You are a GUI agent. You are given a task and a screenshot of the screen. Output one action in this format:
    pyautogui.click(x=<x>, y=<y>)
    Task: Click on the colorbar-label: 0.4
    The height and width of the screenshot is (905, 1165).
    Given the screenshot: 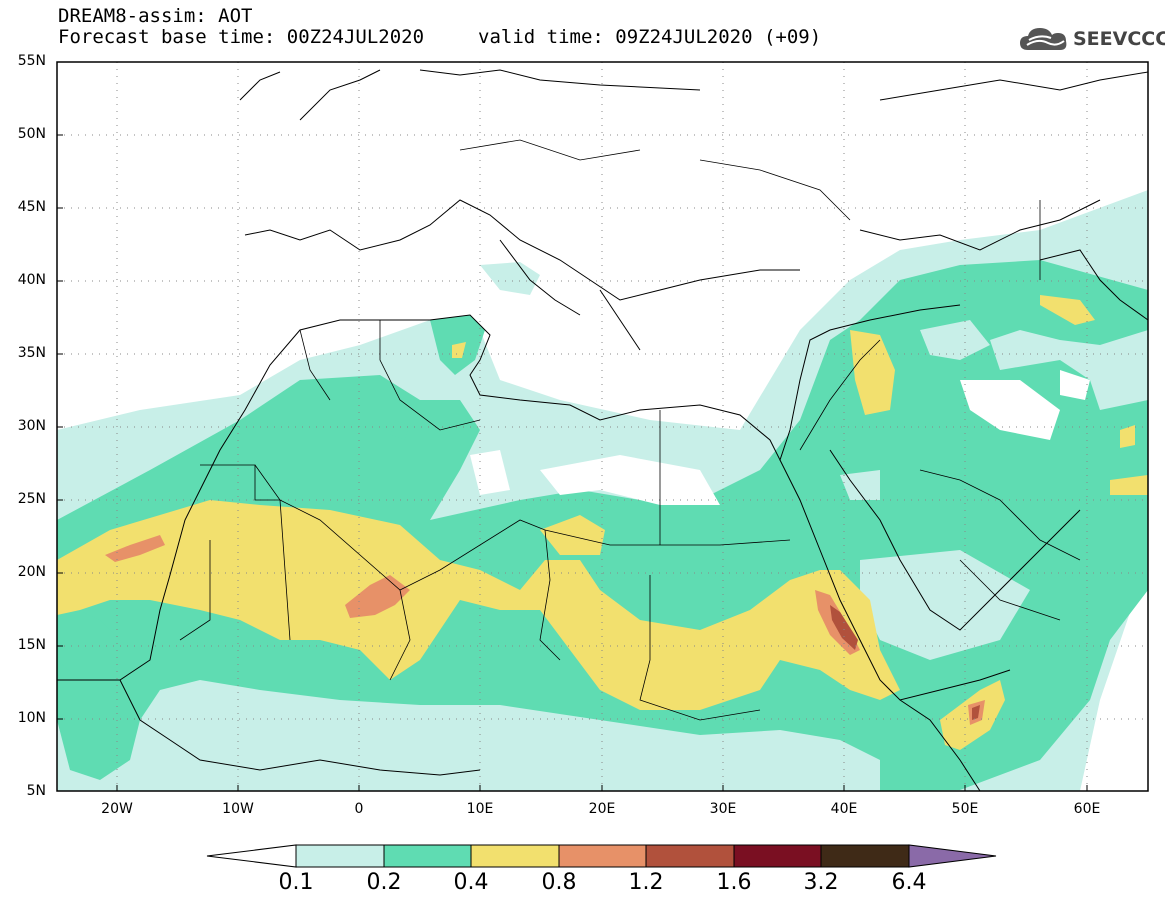 What is the action you would take?
    pyautogui.click(x=471, y=882)
    